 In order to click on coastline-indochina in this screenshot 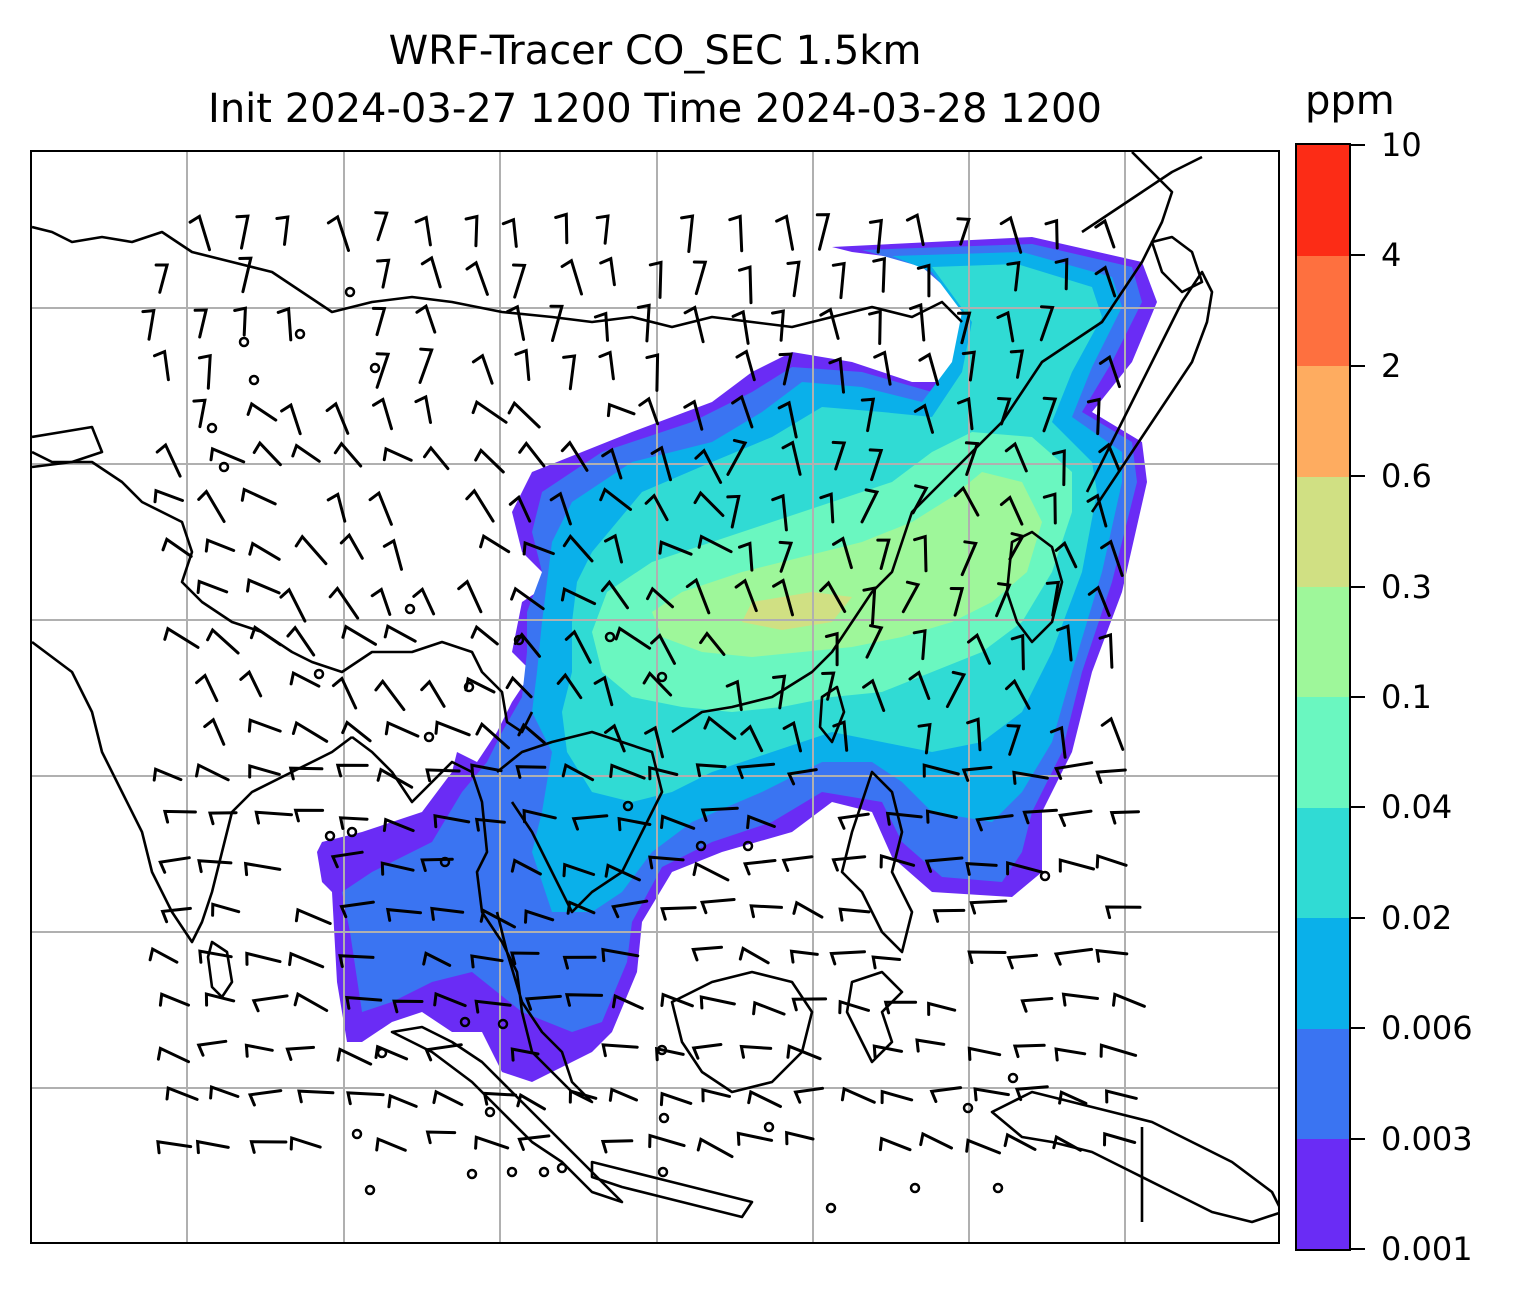, I will do `click(580, 822)`.